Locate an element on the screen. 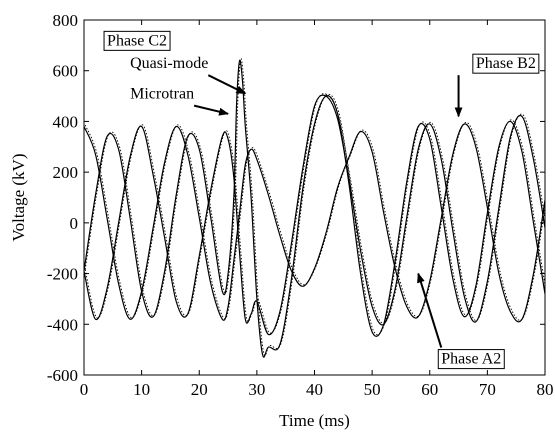 The image size is (555, 434). annotation-box-phase-c2 is located at coordinates (137, 40).